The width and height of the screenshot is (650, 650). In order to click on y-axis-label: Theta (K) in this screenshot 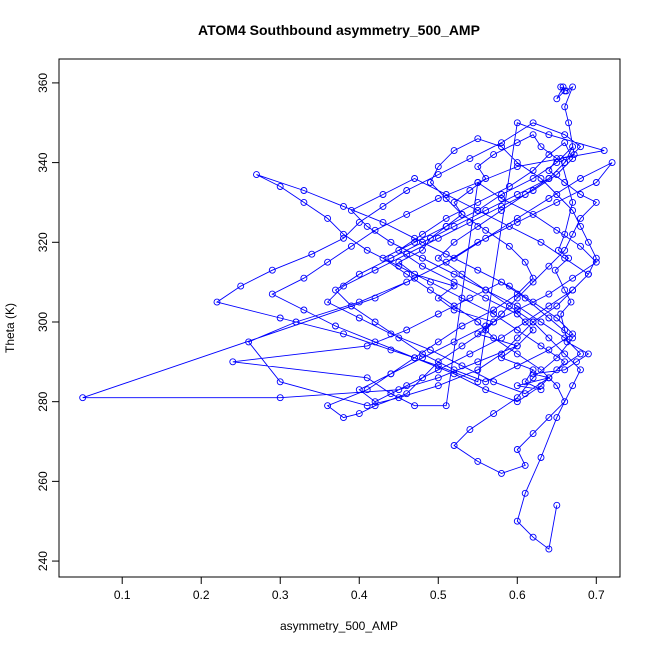, I will do `click(10, 328)`.